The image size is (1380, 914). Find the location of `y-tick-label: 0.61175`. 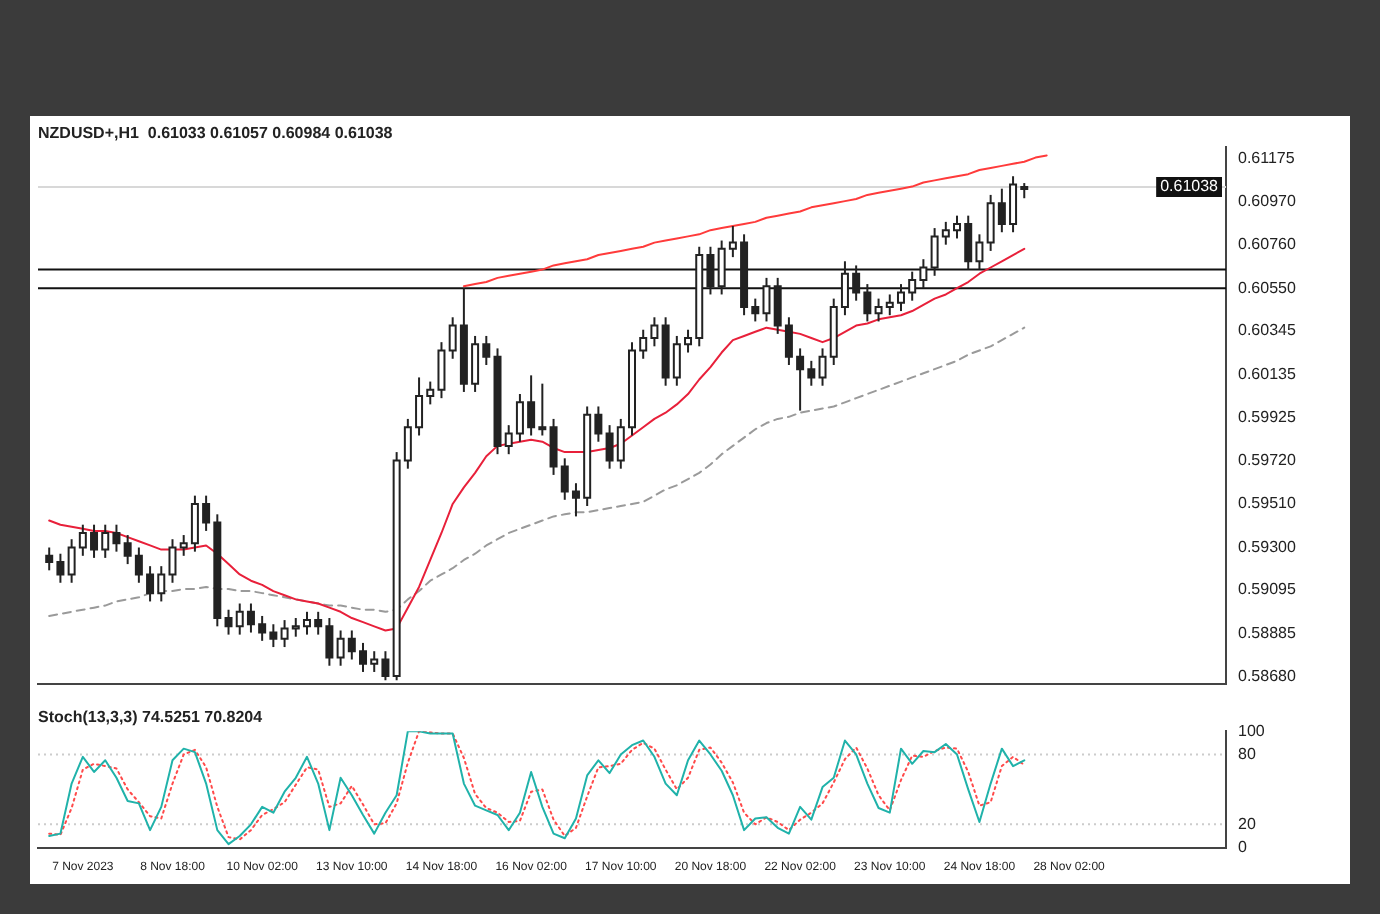

y-tick-label: 0.61175 is located at coordinates (1267, 158).